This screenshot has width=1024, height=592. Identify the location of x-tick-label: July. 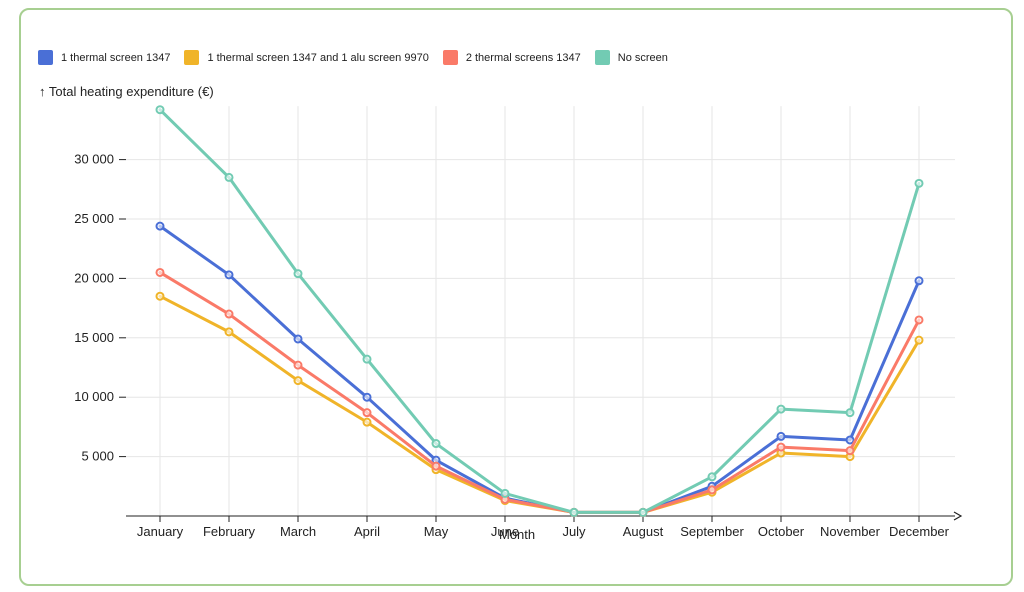
(574, 531).